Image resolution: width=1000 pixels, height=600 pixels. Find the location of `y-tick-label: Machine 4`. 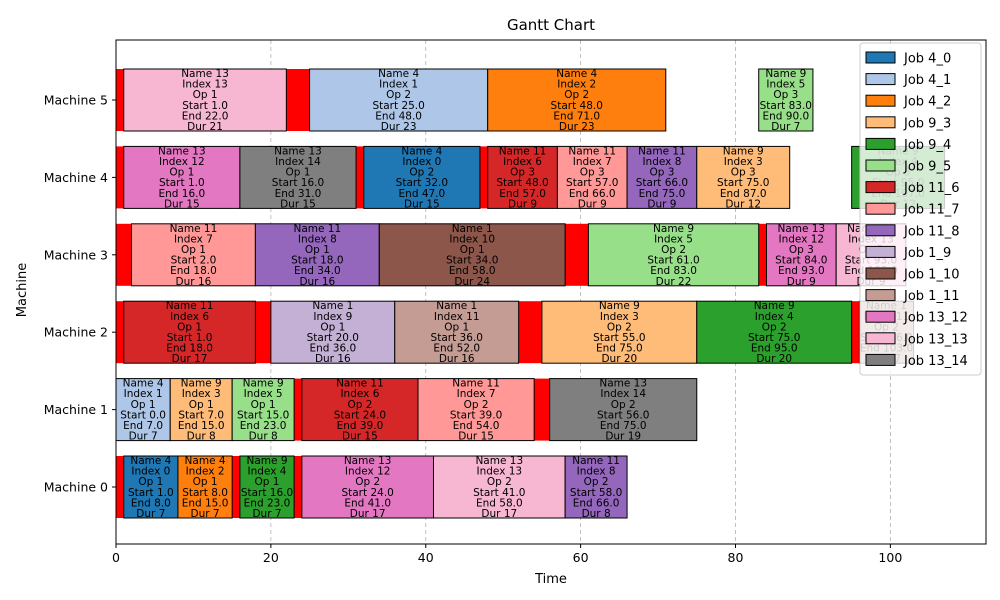

y-tick-label: Machine 4 is located at coordinates (76, 177).